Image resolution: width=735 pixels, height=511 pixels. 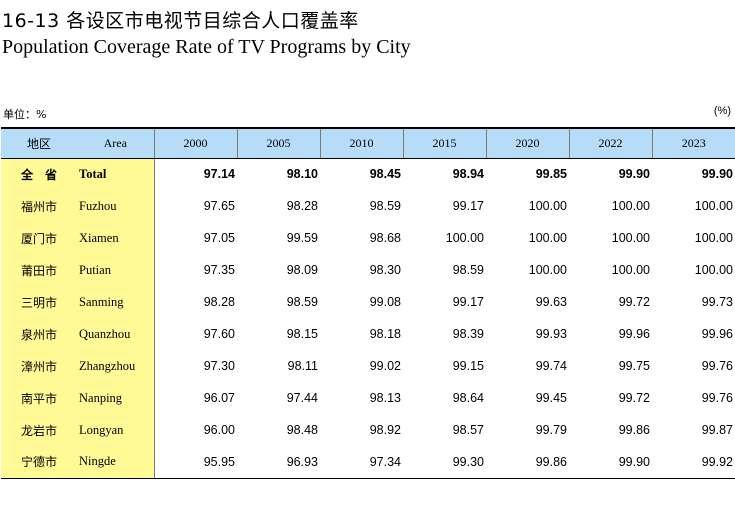 I want to click on coverage-value-cell: 98.68, so click(x=385, y=238).